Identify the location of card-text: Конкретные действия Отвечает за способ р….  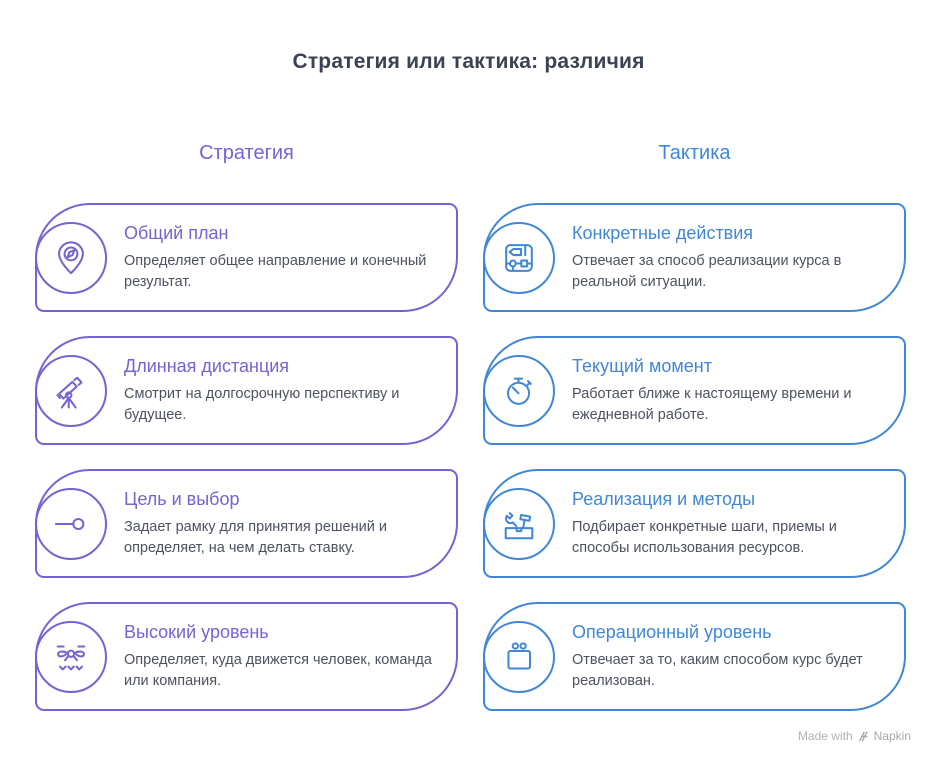
(733, 258).